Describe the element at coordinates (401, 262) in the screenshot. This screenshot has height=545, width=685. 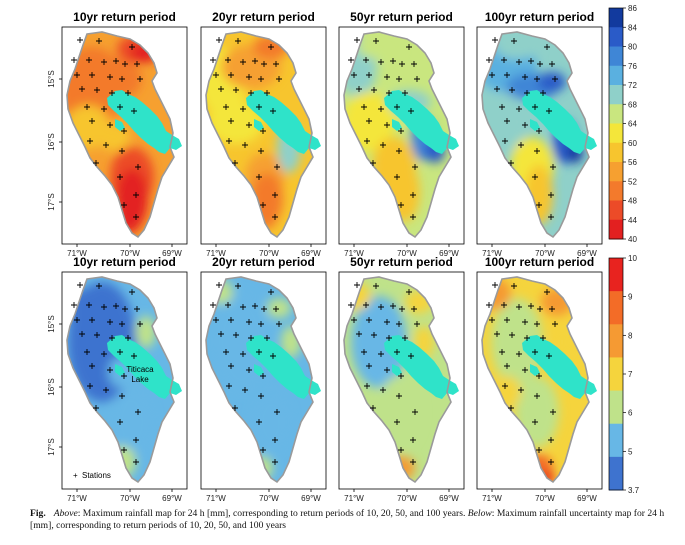
I see `panel-title: 50yr return period` at that location.